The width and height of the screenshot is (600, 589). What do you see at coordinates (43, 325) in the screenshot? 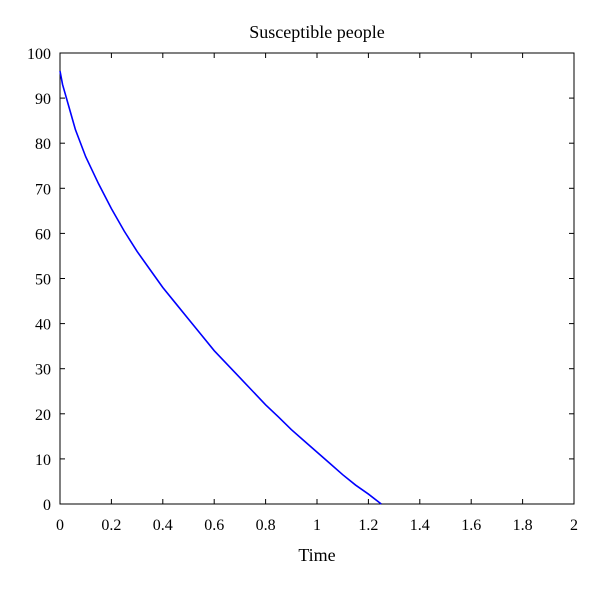
I see `y-tick-label: 40` at bounding box center [43, 325].